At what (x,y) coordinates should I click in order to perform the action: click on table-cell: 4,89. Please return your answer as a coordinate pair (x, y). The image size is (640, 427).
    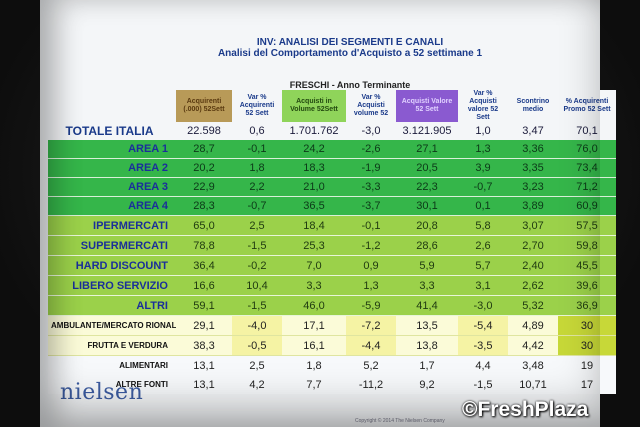
    Looking at the image, I should click on (533, 325).